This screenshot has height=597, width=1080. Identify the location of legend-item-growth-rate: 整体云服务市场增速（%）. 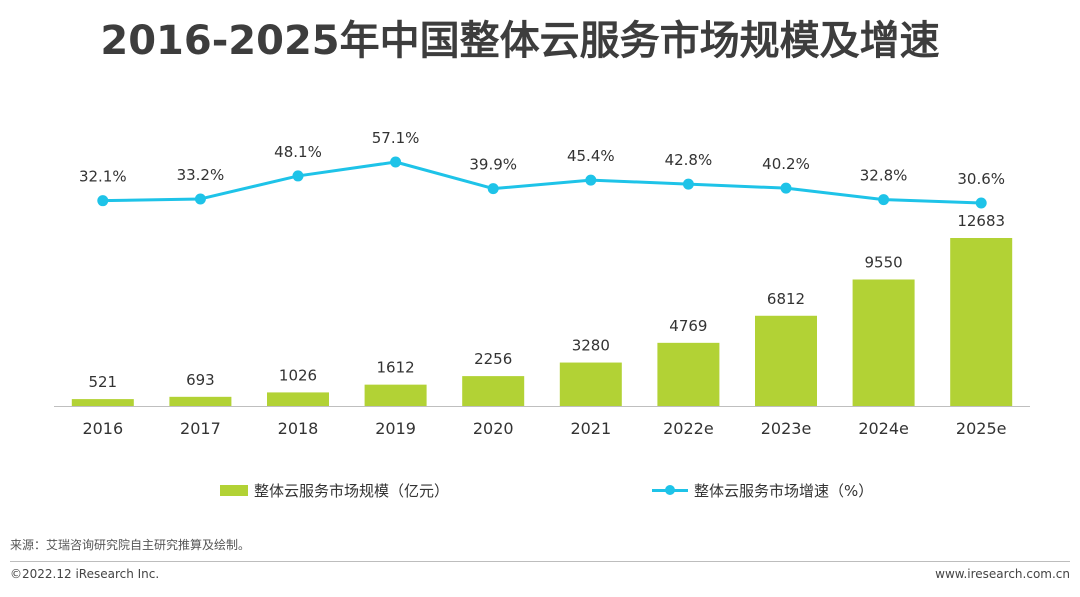
(762, 490).